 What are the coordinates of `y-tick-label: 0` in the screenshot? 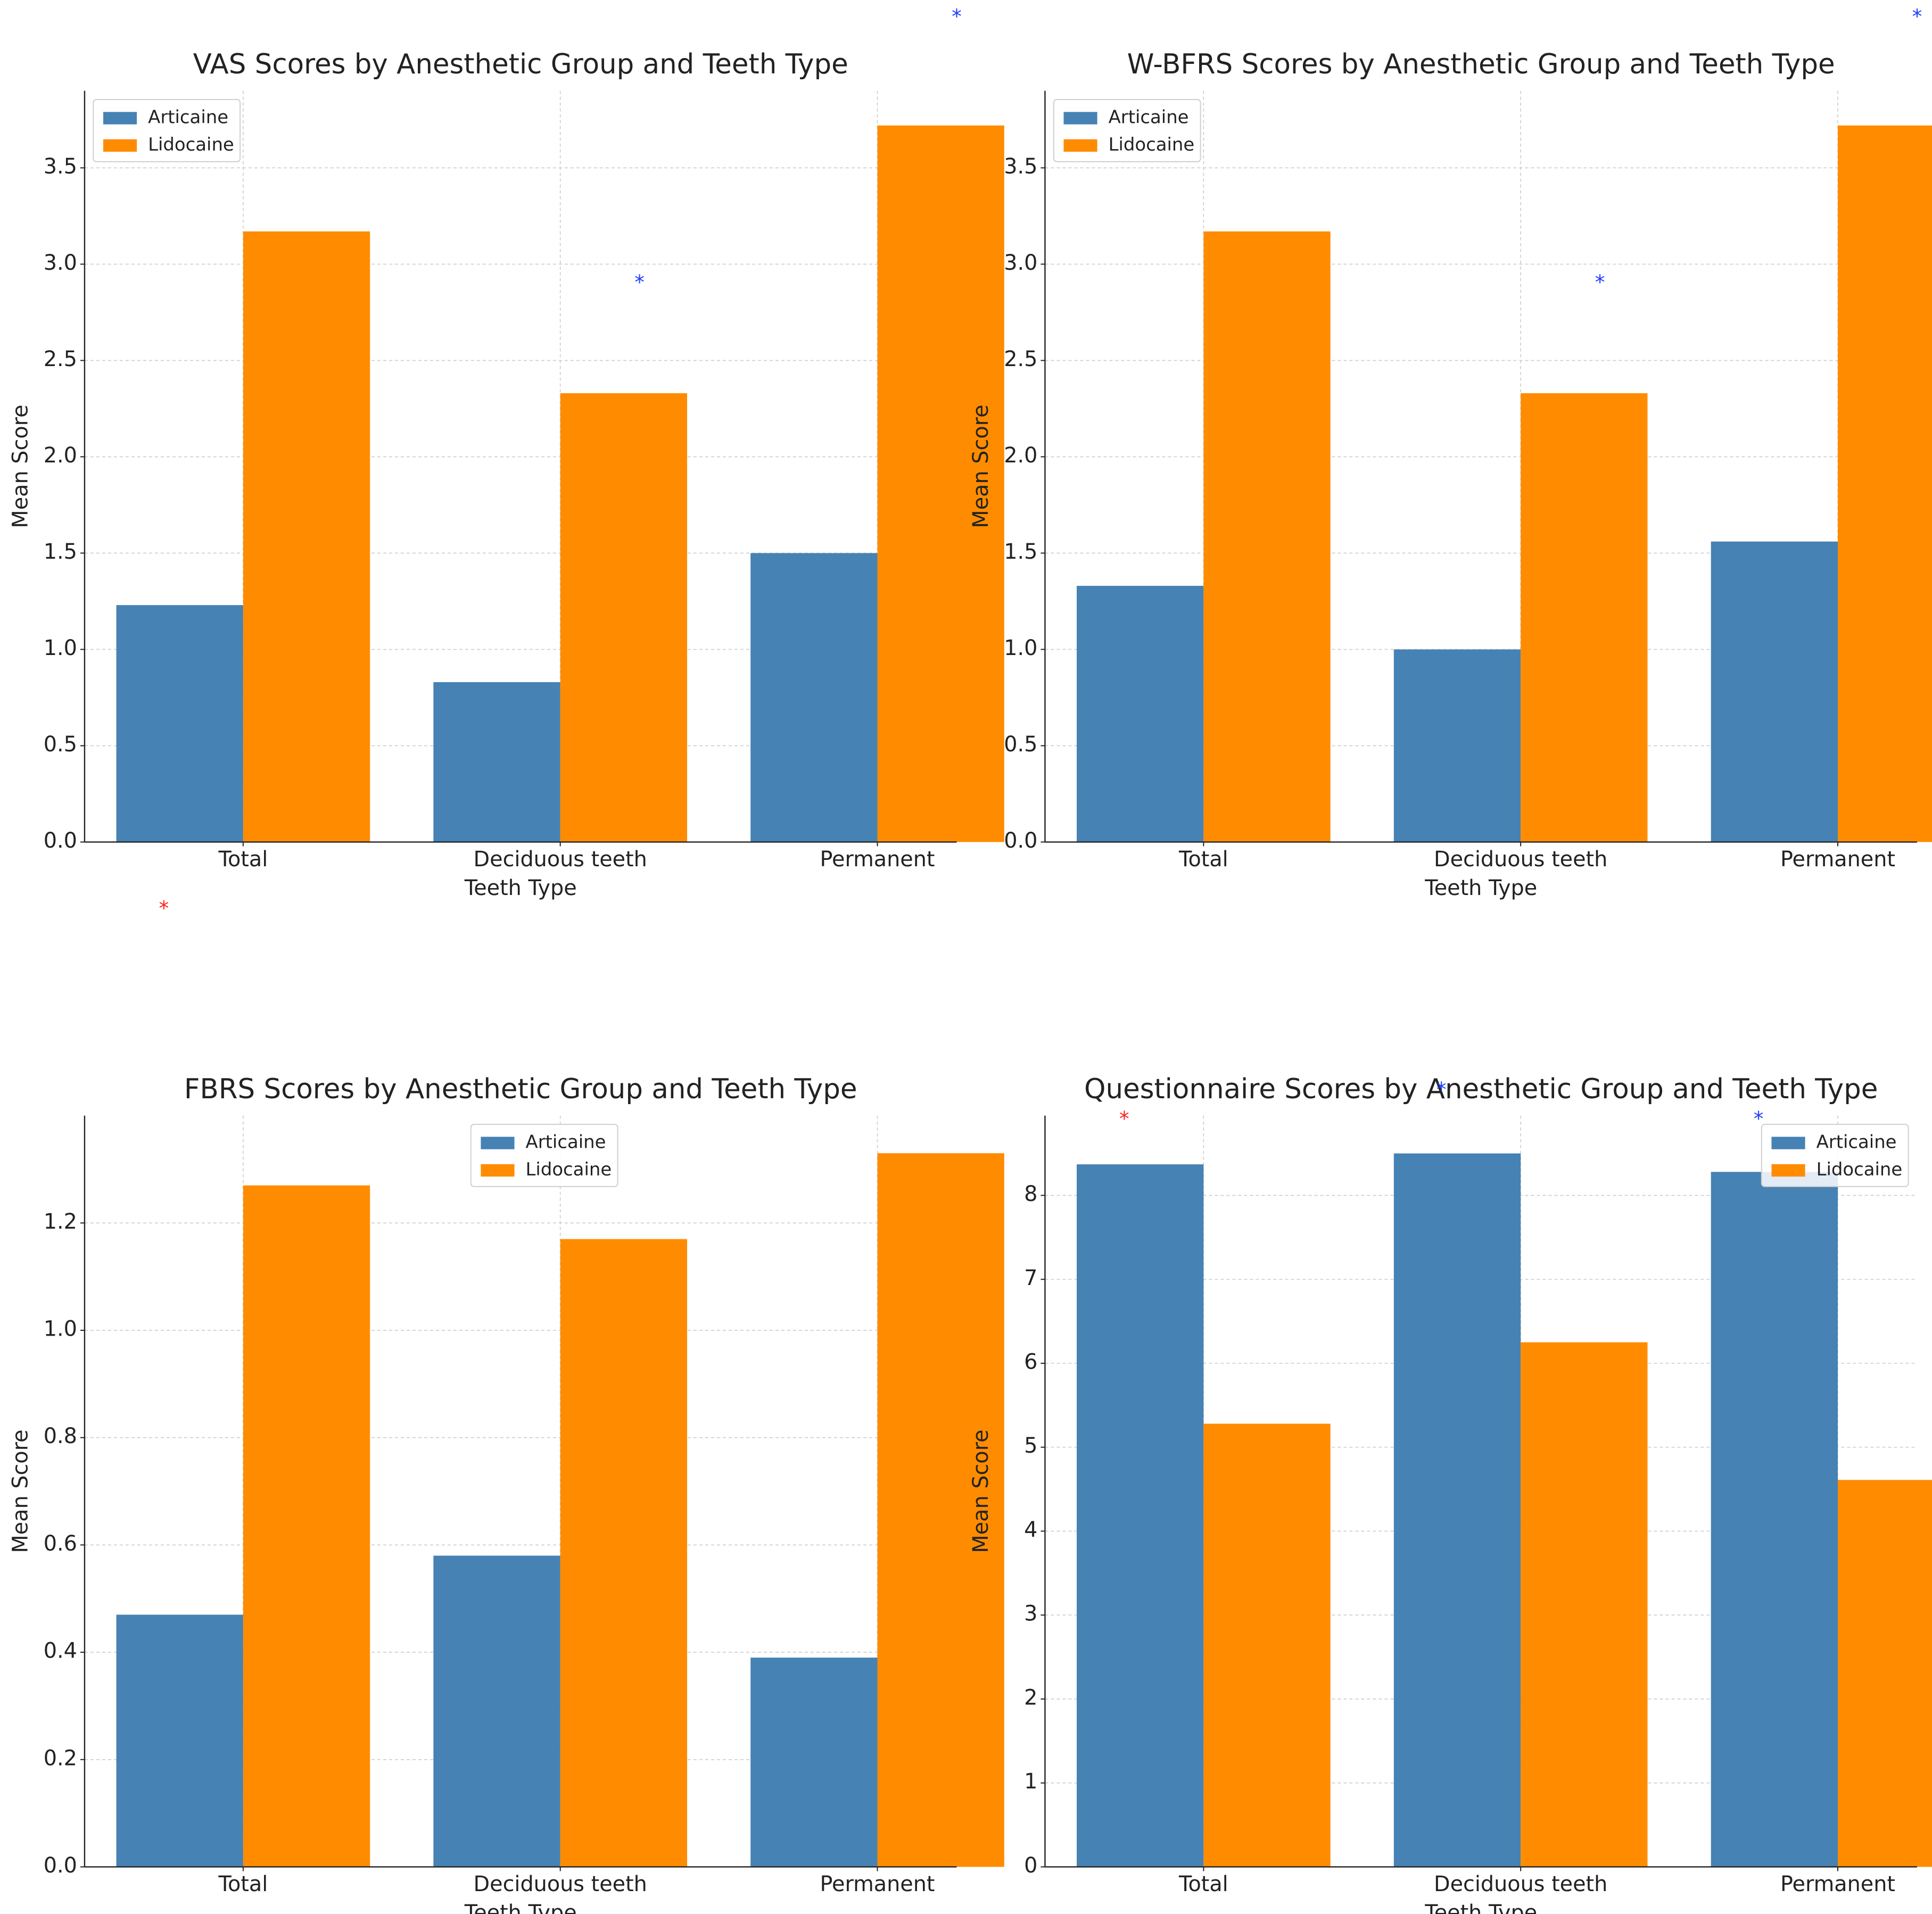 It's located at (1030, 1866).